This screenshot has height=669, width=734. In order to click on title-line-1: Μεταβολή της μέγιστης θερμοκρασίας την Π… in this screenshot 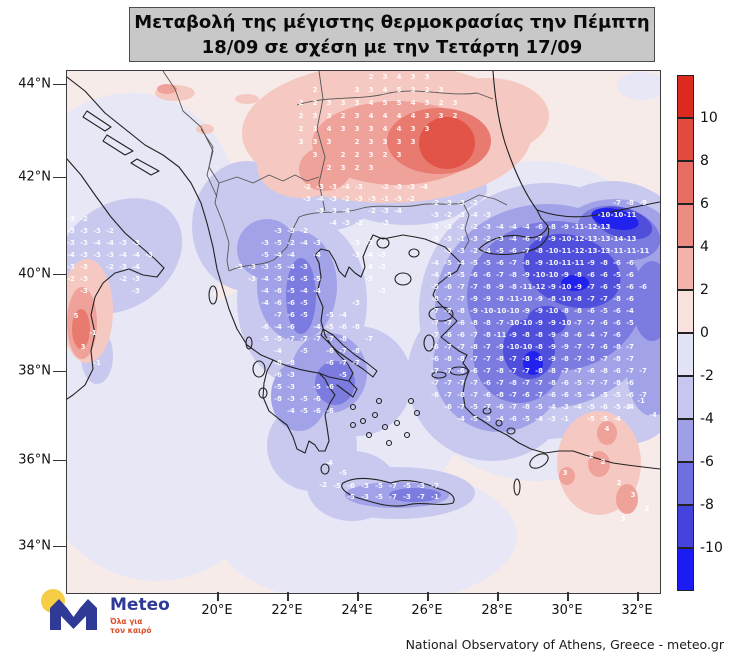, I will do `click(392, 22)`.